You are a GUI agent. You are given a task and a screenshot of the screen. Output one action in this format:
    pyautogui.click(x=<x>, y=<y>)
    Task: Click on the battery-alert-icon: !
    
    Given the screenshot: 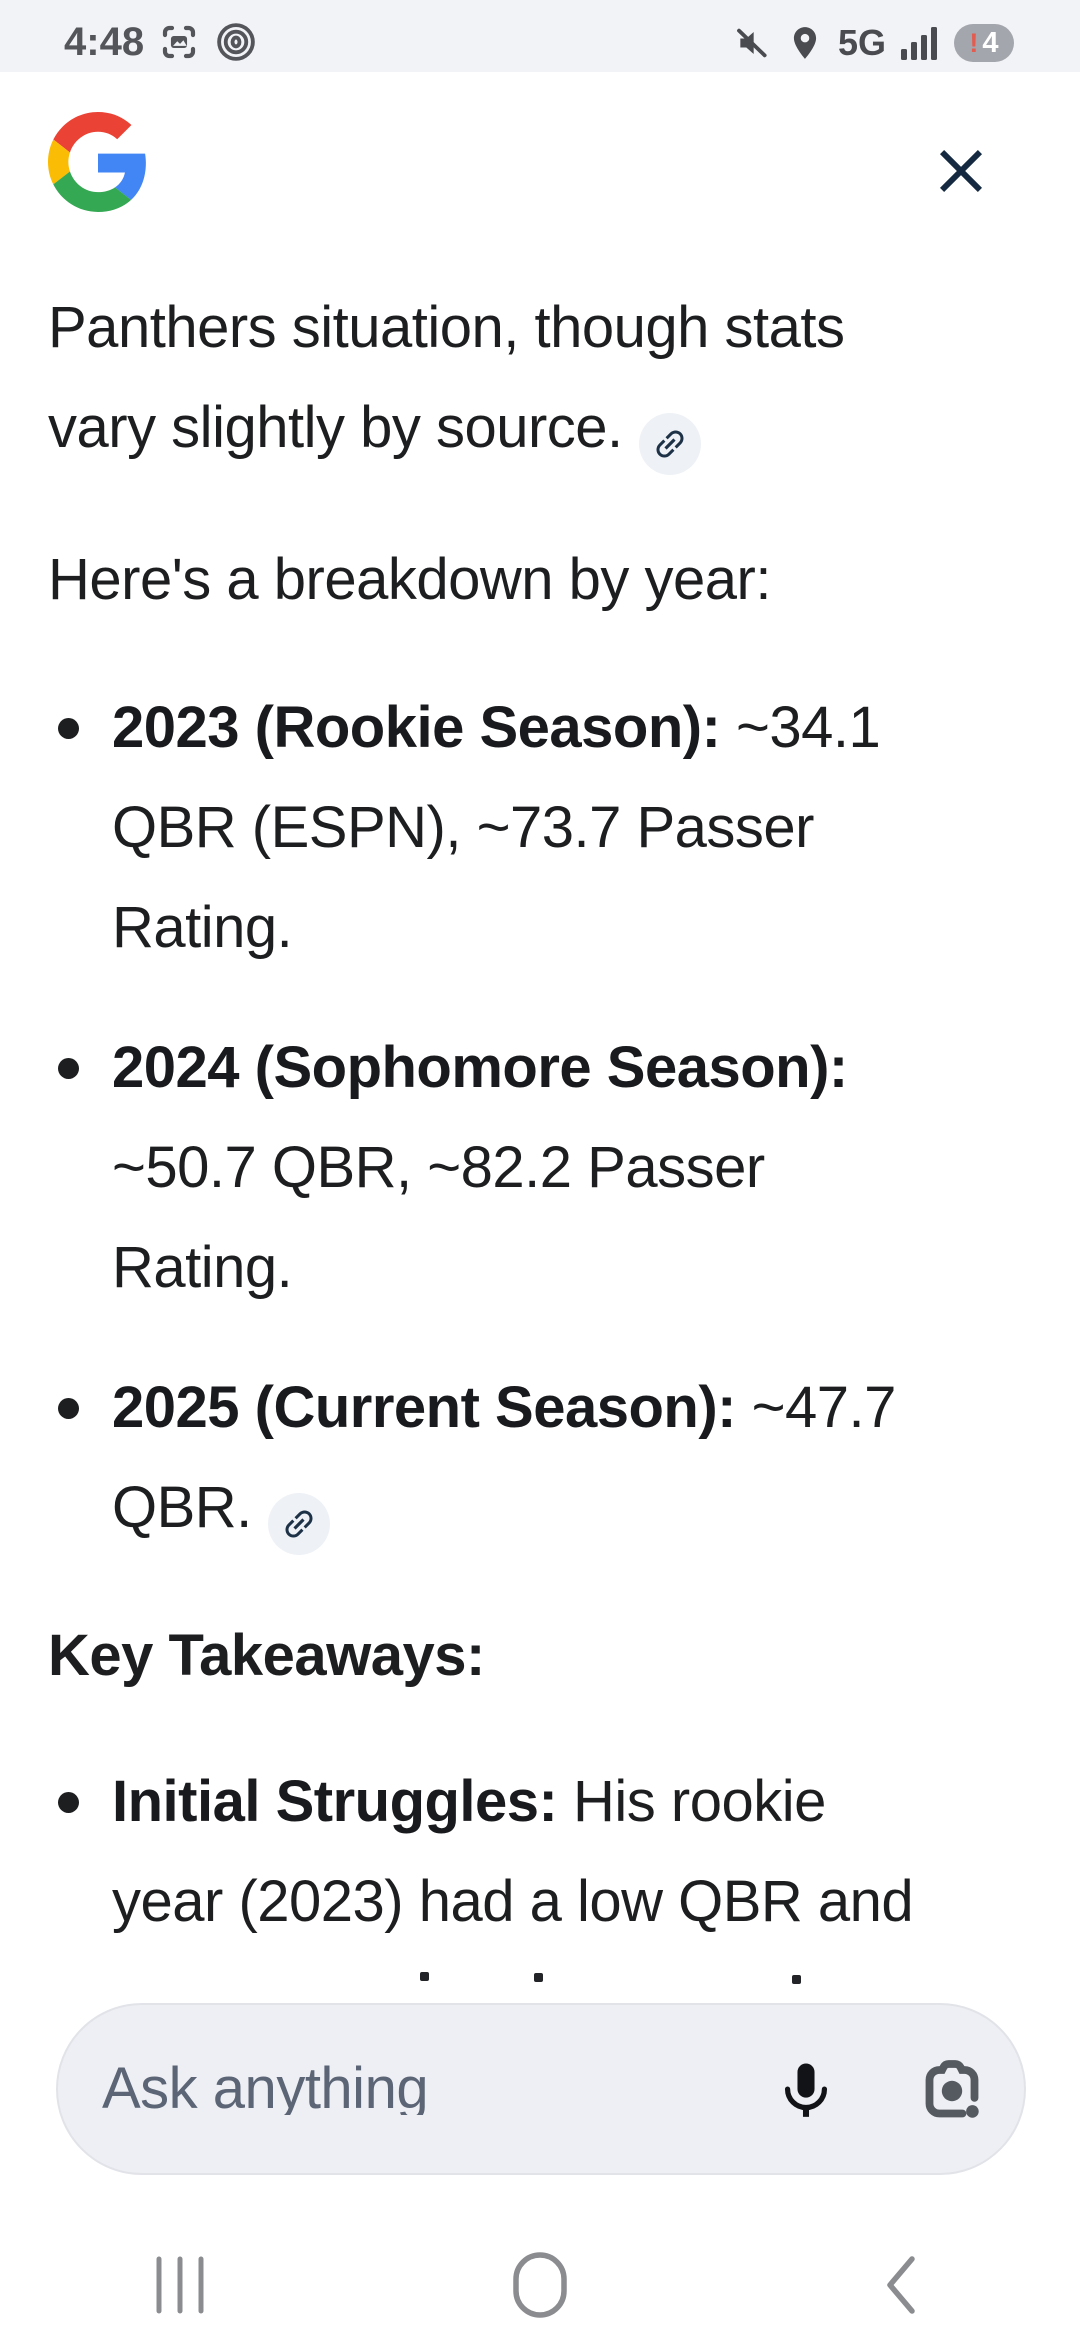 What is the action you would take?
    pyautogui.click(x=974, y=42)
    